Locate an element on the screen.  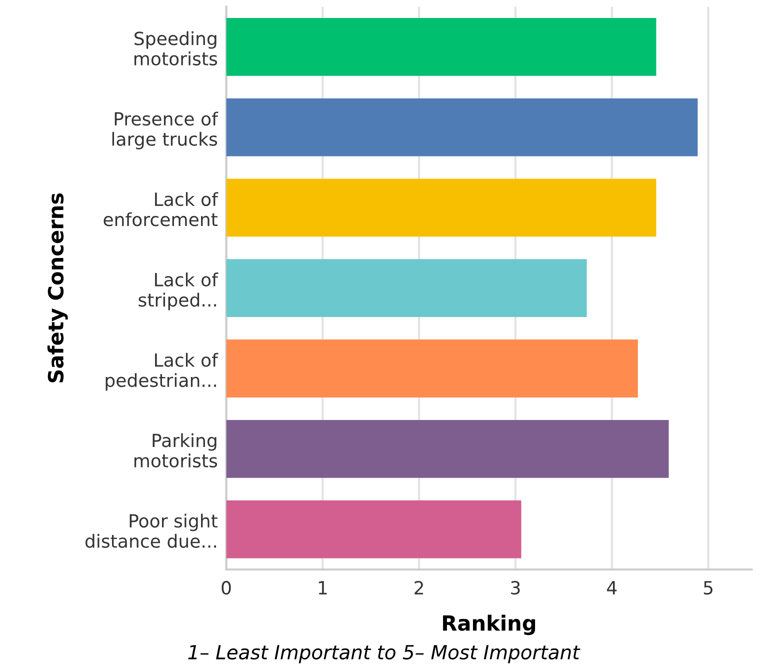
text: 1– Least Important to 5– Most Important is located at coordinates (384, 654).